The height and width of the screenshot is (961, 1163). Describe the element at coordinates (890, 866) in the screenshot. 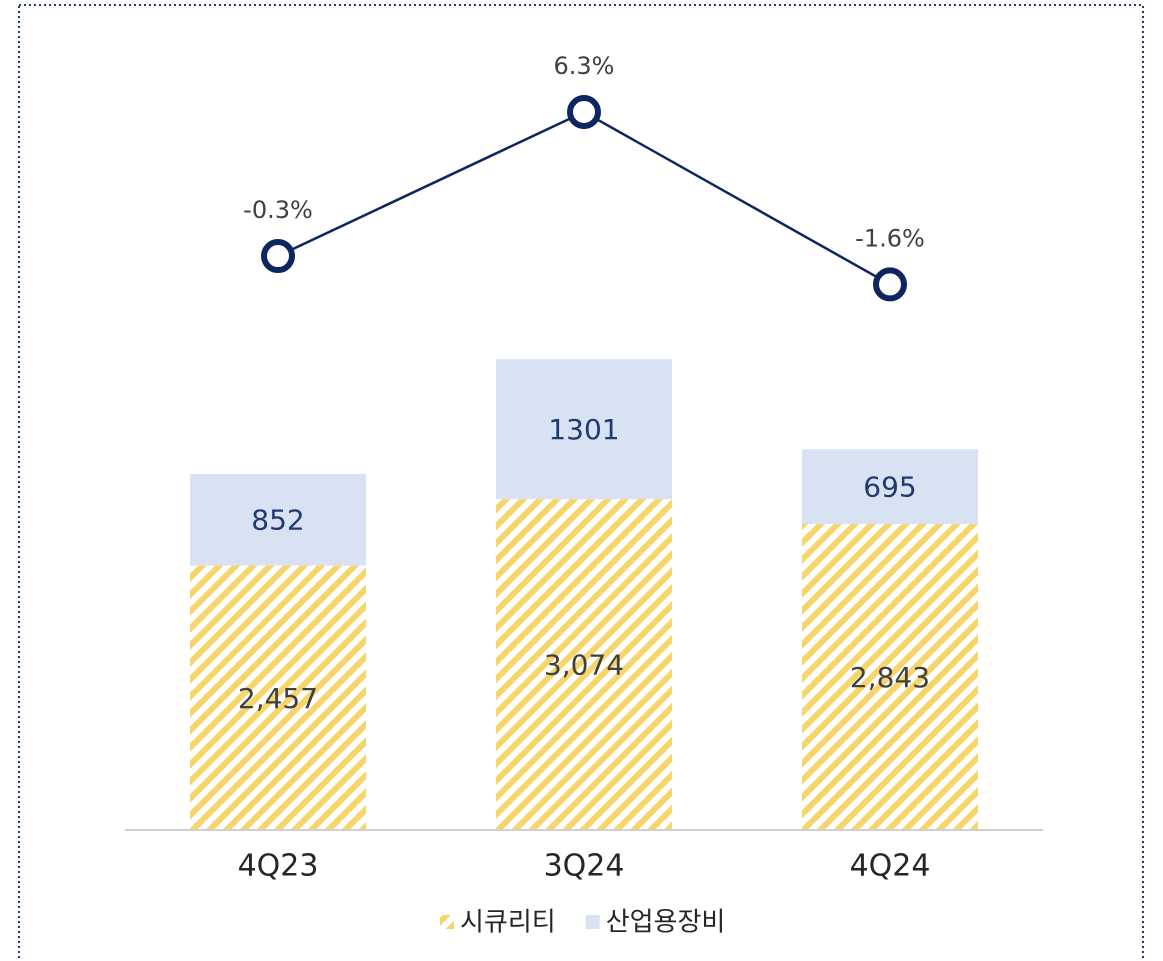

I see `x-tick-label: 4Q24` at that location.